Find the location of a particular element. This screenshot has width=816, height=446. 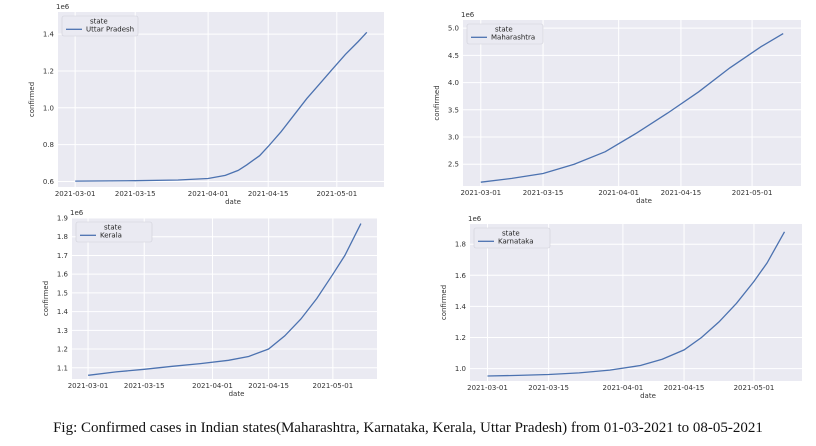

legend-label: Karnataka is located at coordinates (516, 242).